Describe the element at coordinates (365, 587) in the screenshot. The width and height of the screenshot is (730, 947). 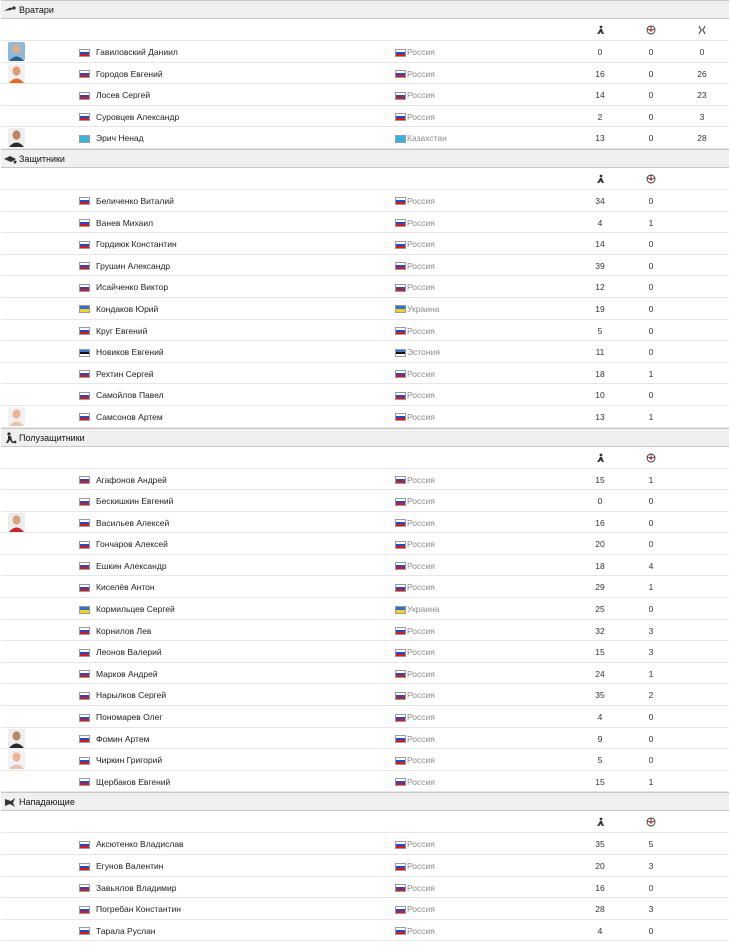
I see `player-row: Киселёв Антон Россия 29 1` at that location.